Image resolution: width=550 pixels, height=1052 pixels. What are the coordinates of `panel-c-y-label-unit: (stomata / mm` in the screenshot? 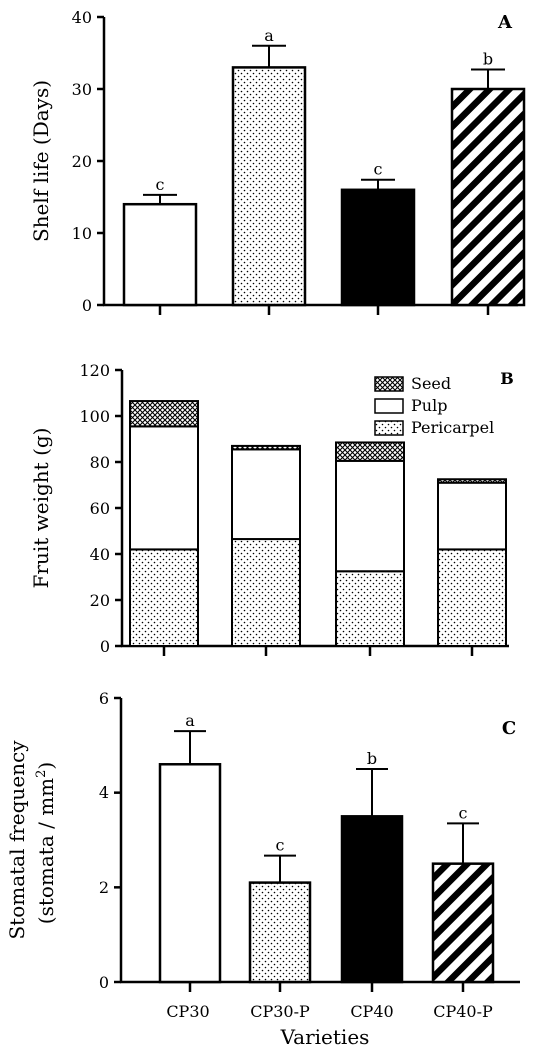 It's located at (46, 851).